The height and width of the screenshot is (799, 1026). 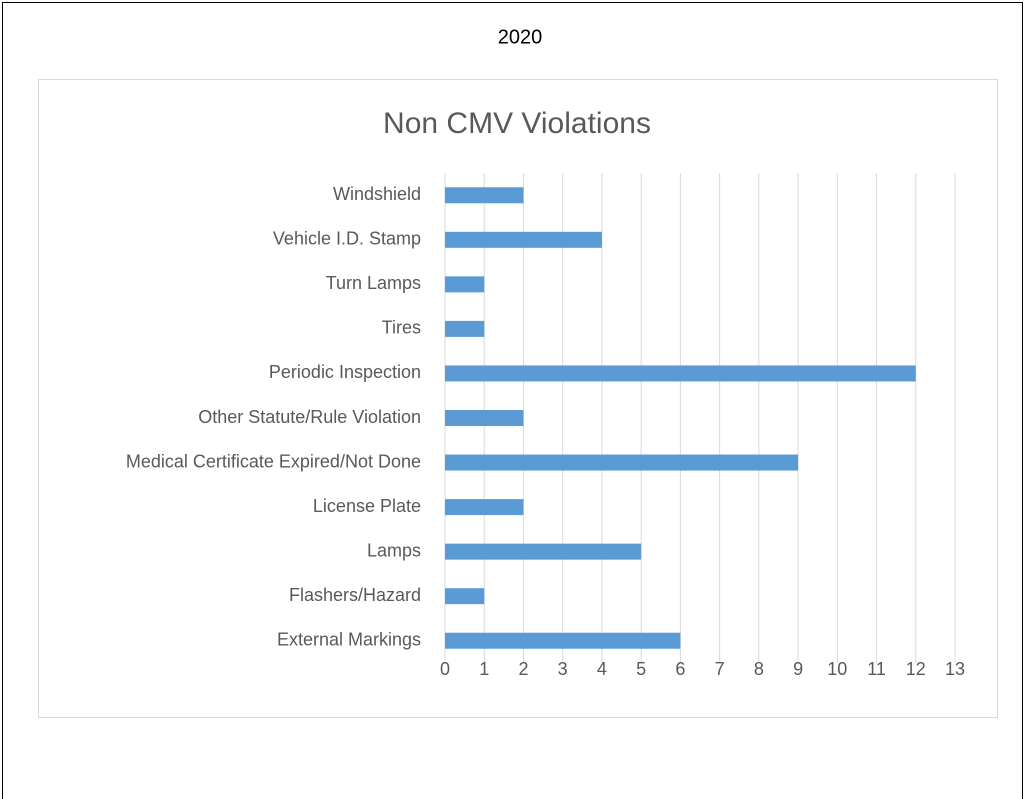 I want to click on x-tick-label: 10, so click(x=837, y=669).